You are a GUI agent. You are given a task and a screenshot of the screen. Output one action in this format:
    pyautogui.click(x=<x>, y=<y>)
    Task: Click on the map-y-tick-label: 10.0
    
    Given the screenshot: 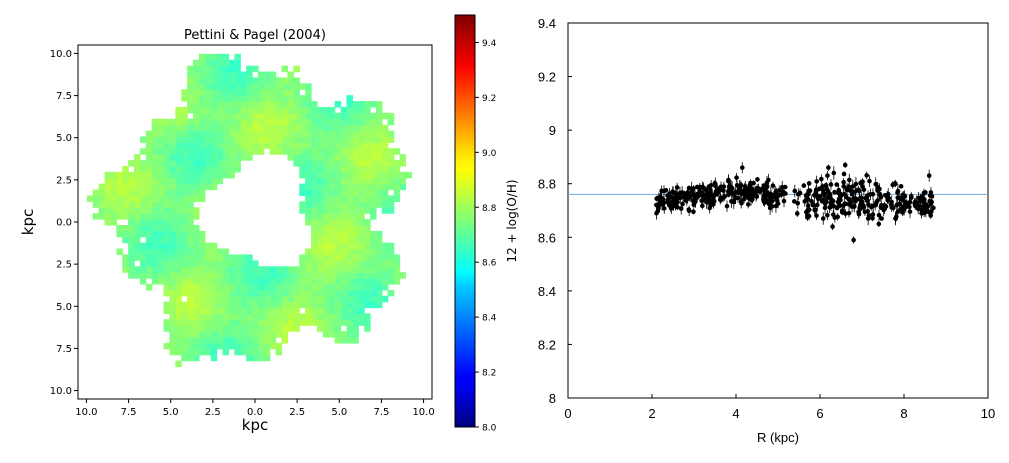 What is the action you would take?
    pyautogui.click(x=61, y=54)
    